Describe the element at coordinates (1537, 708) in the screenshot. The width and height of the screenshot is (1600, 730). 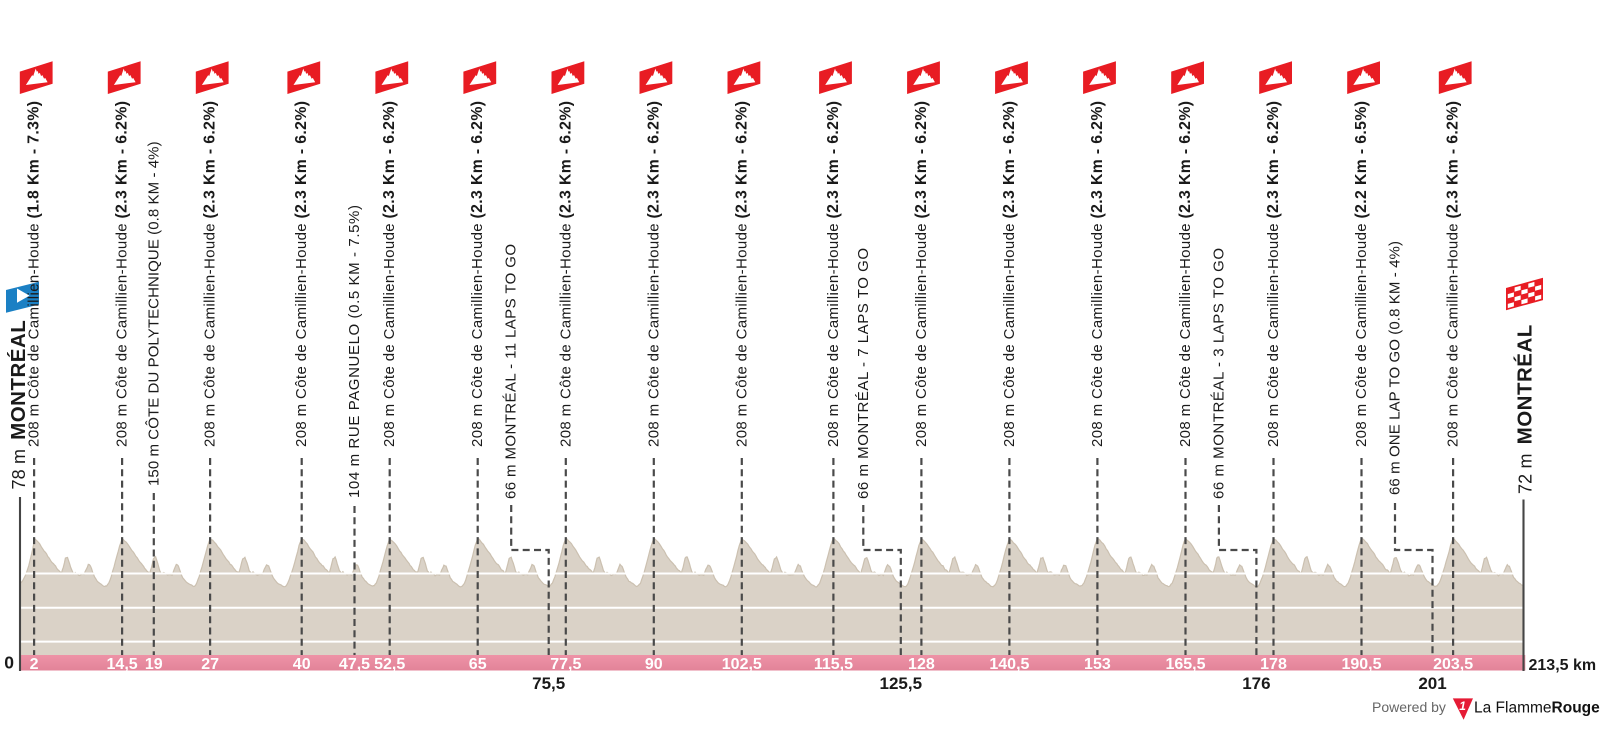
I see `svg-text: La FlammeRouge` at that location.